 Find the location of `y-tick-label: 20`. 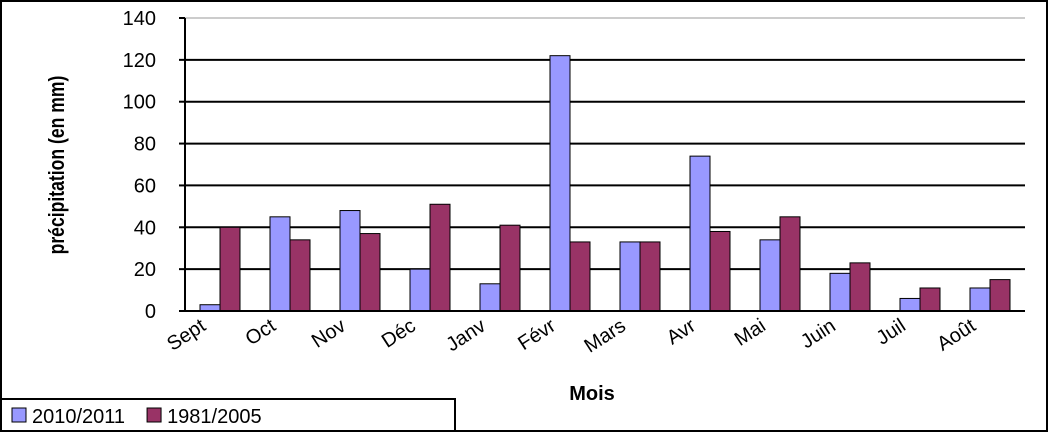

y-tick-label: 20 is located at coordinates (145, 270).